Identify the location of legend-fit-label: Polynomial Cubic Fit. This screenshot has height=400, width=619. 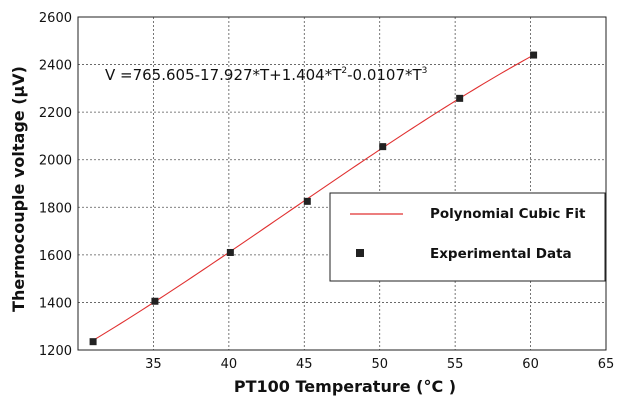
(508, 214).